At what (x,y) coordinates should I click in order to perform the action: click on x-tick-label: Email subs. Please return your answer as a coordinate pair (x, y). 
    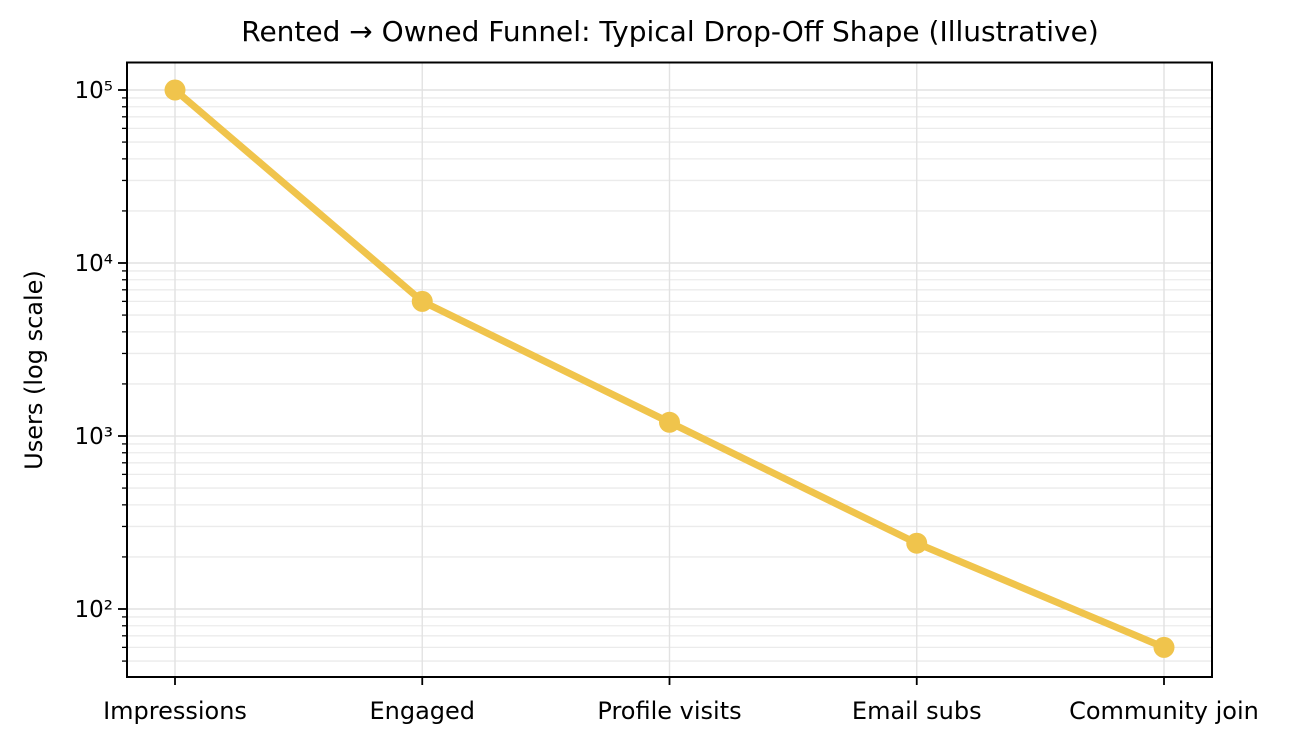
    Looking at the image, I should click on (917, 711).